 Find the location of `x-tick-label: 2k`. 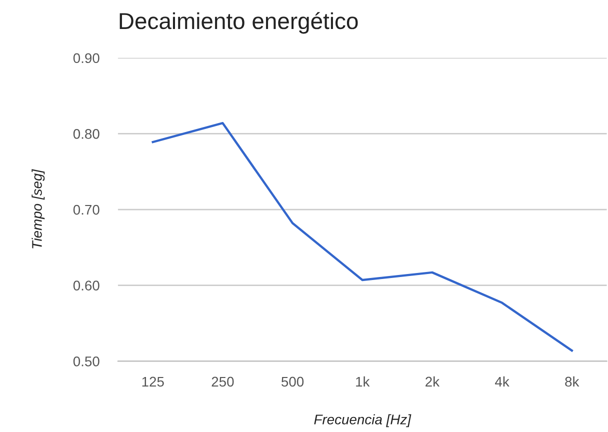

x-tick-label: 2k is located at coordinates (433, 381).